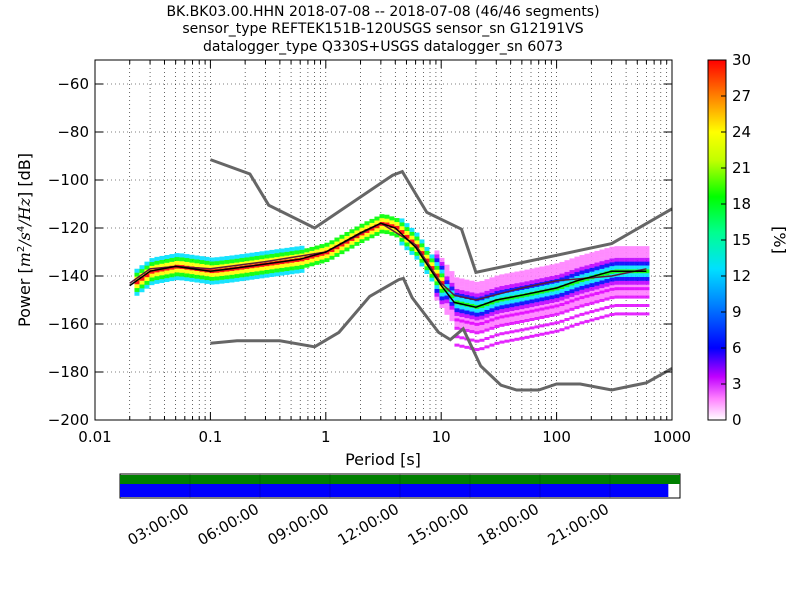  Describe the element at coordinates (68, 372) in the screenshot. I see `y-tick-label: −180` at that location.